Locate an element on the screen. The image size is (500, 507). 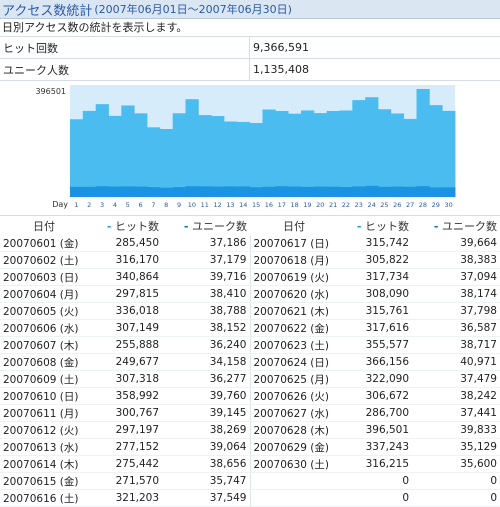
date-cell: 20070606 (水) is located at coordinates (44, 328).